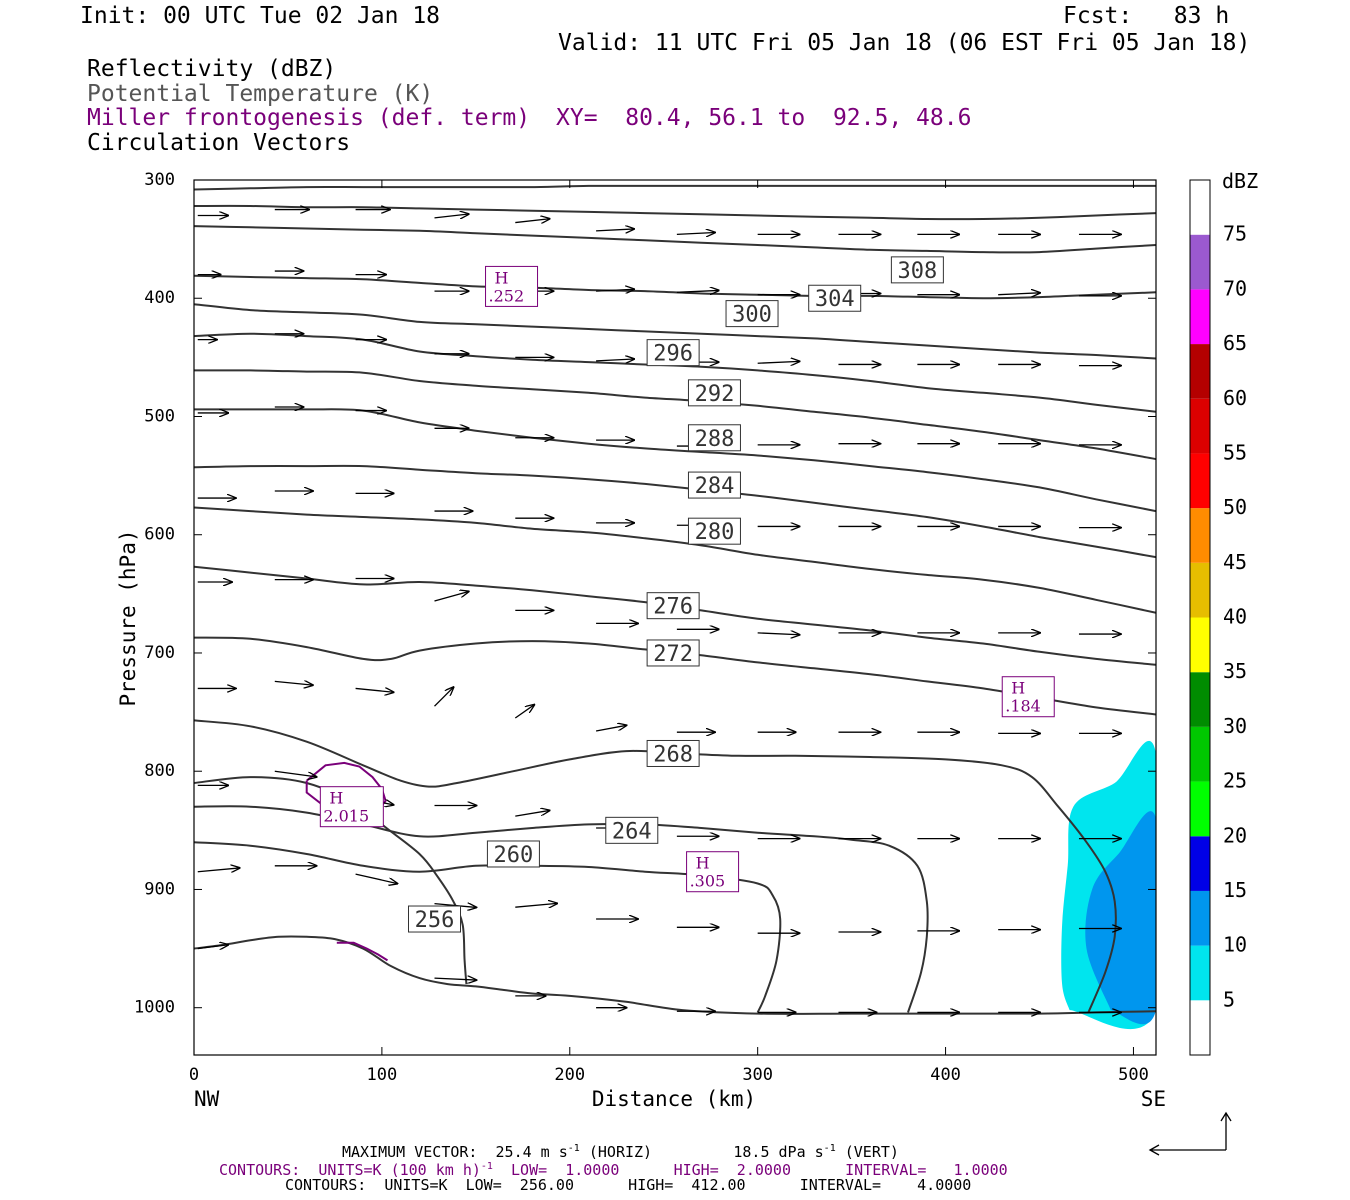  I want to click on theta-label-296: 296, so click(673, 353).